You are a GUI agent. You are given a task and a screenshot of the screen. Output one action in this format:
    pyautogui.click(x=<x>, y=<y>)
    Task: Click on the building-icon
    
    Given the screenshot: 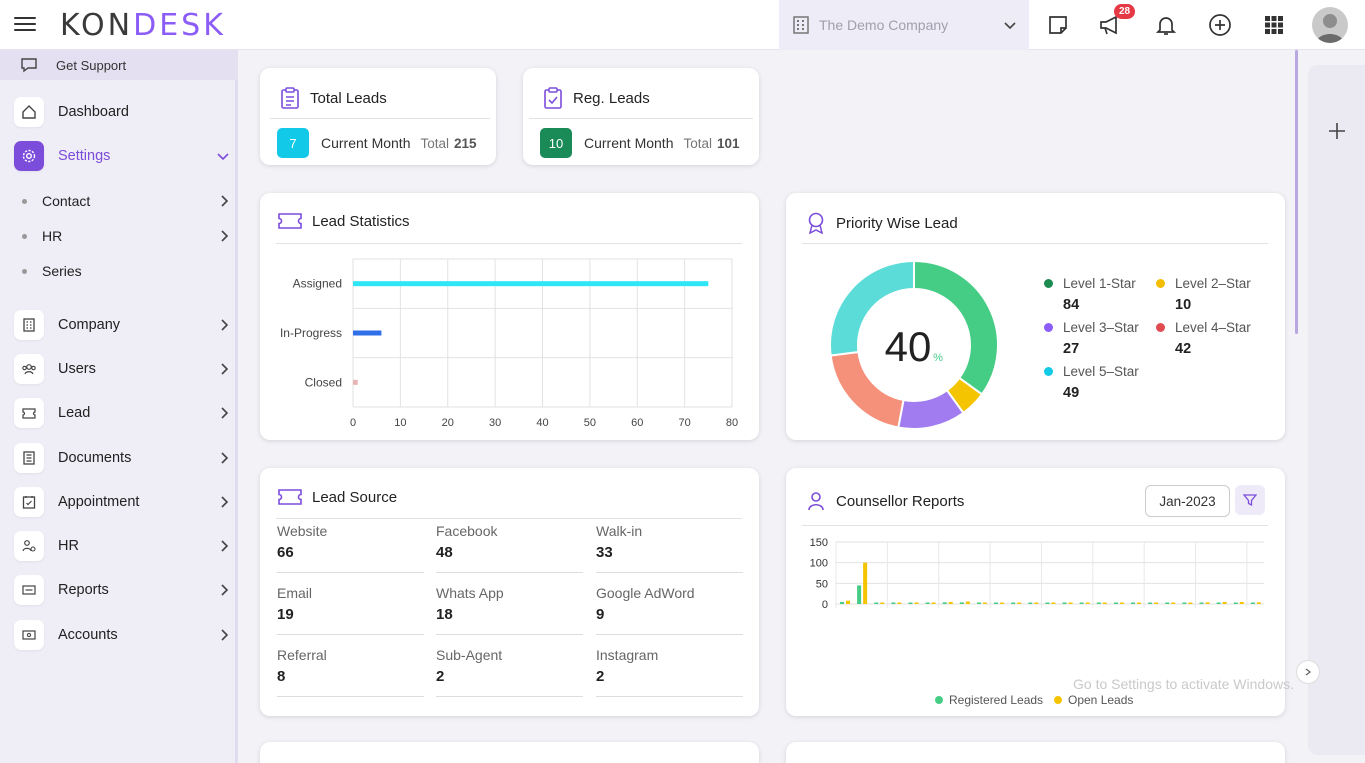 What is the action you would take?
    pyautogui.click(x=29, y=325)
    